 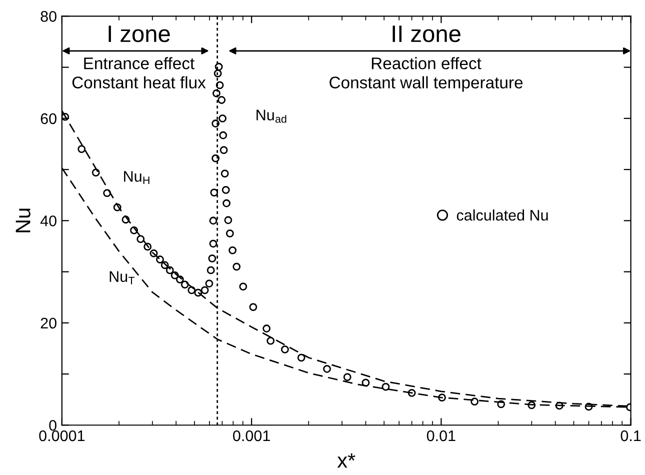 What do you see at coordinates (137, 177) in the screenshot?
I see `annotation: Nu$_{H}$` at bounding box center [137, 177].